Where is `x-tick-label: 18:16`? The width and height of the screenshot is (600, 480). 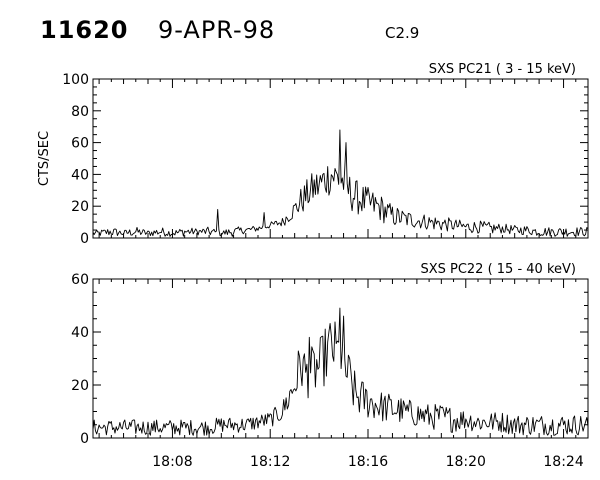
x-tick-label: 18:16 is located at coordinates (368, 462).